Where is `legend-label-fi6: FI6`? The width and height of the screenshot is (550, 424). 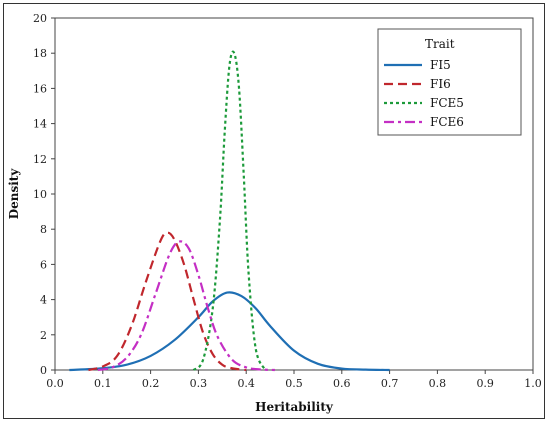
legend-label-fi6: FI6 is located at coordinates (440, 84).